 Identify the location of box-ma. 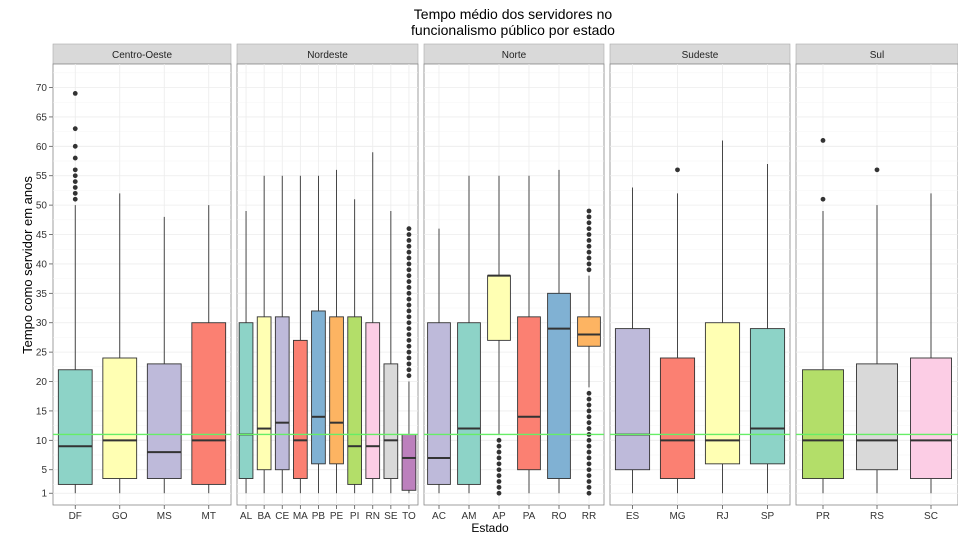
(300, 409).